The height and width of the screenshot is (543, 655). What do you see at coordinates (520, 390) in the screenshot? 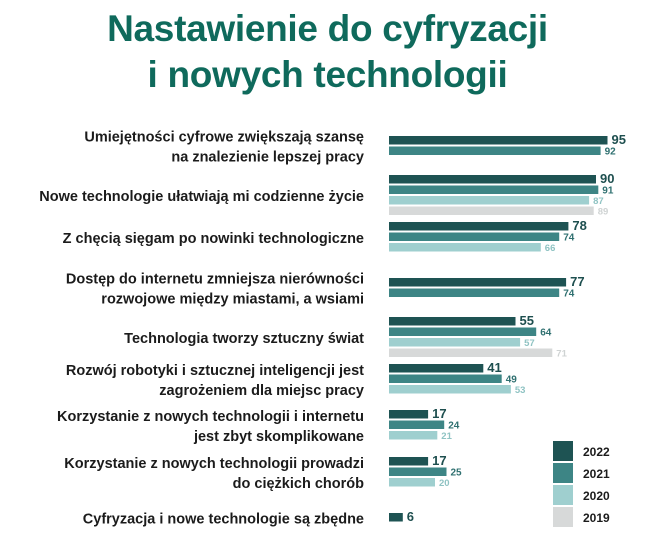
I see `value-label-2020: 53` at bounding box center [520, 390].